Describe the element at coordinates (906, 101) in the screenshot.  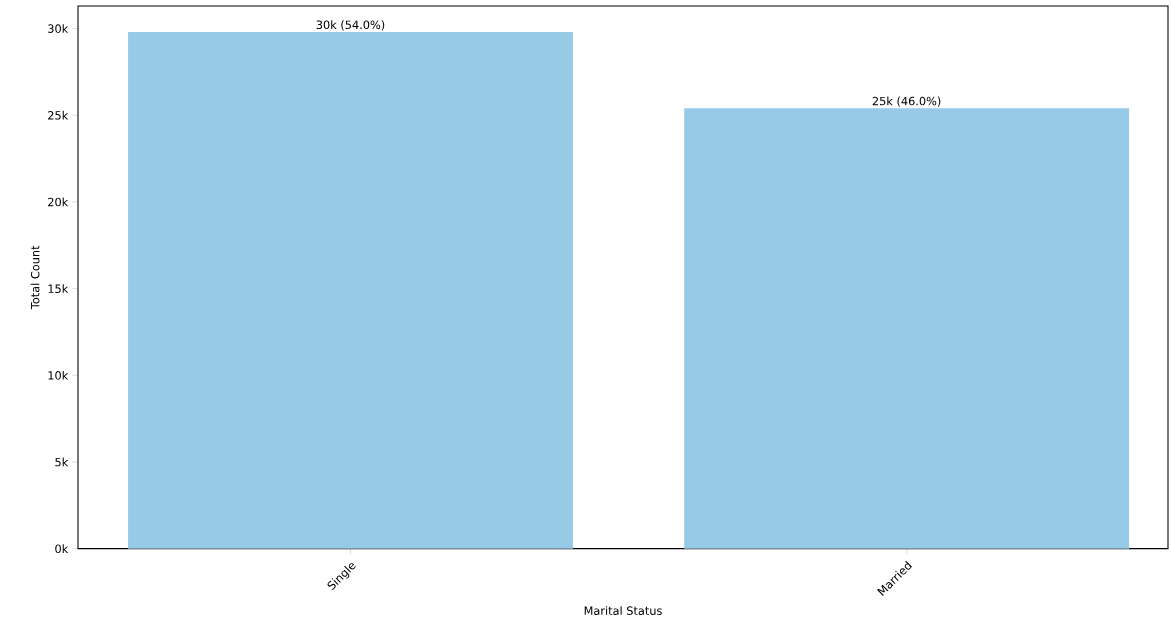
I see `data-label: 25k (46.0%)` at that location.